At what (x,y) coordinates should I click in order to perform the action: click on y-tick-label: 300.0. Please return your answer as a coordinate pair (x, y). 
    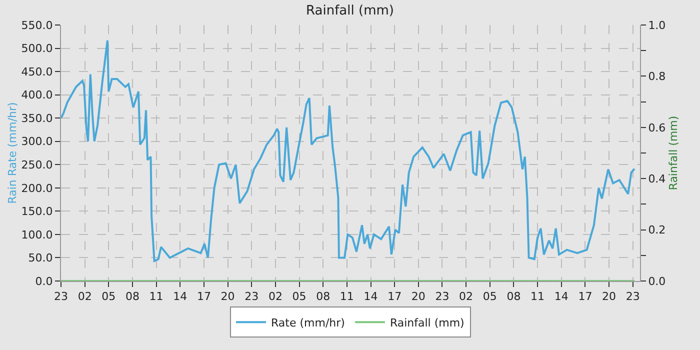
    Looking at the image, I should click on (37, 141).